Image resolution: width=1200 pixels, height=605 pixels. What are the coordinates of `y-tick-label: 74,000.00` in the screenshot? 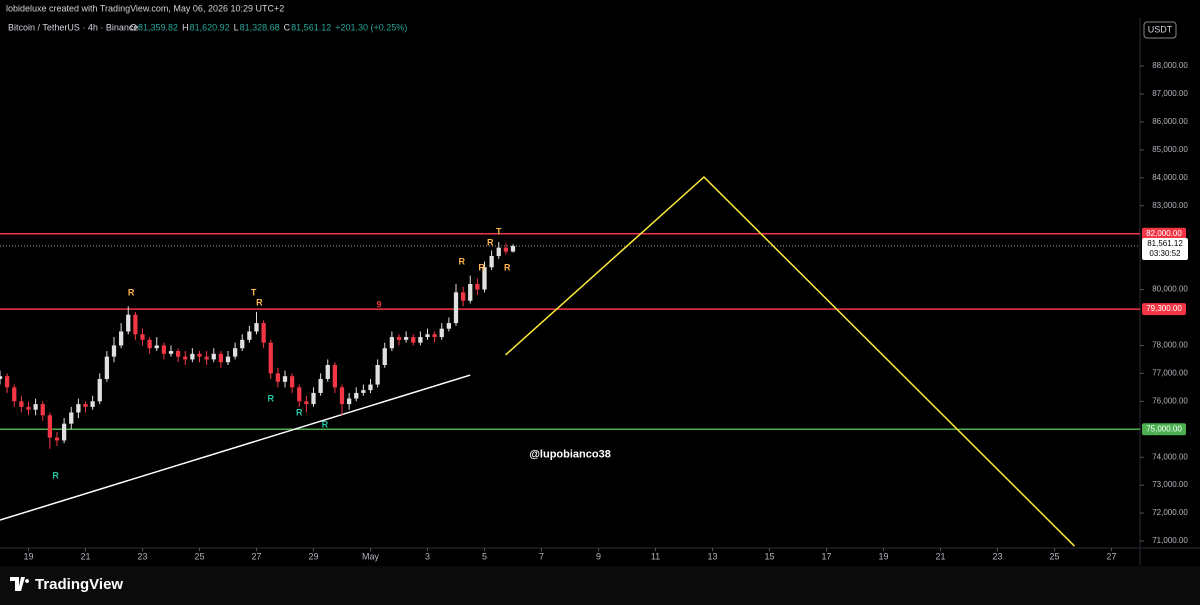 It's located at (1170, 456).